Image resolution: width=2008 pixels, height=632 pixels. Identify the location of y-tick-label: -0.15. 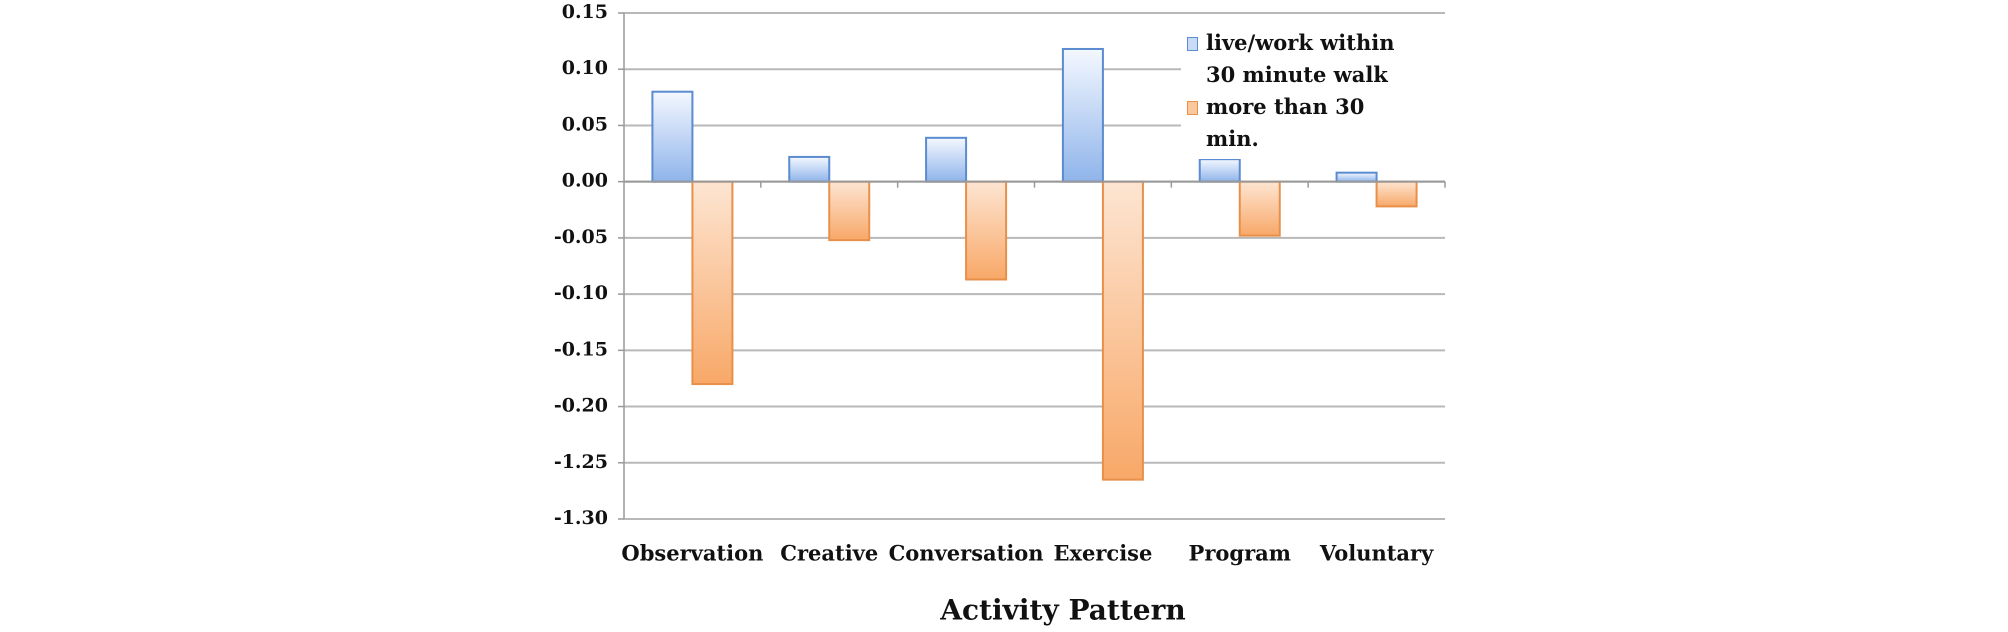
(581, 349).